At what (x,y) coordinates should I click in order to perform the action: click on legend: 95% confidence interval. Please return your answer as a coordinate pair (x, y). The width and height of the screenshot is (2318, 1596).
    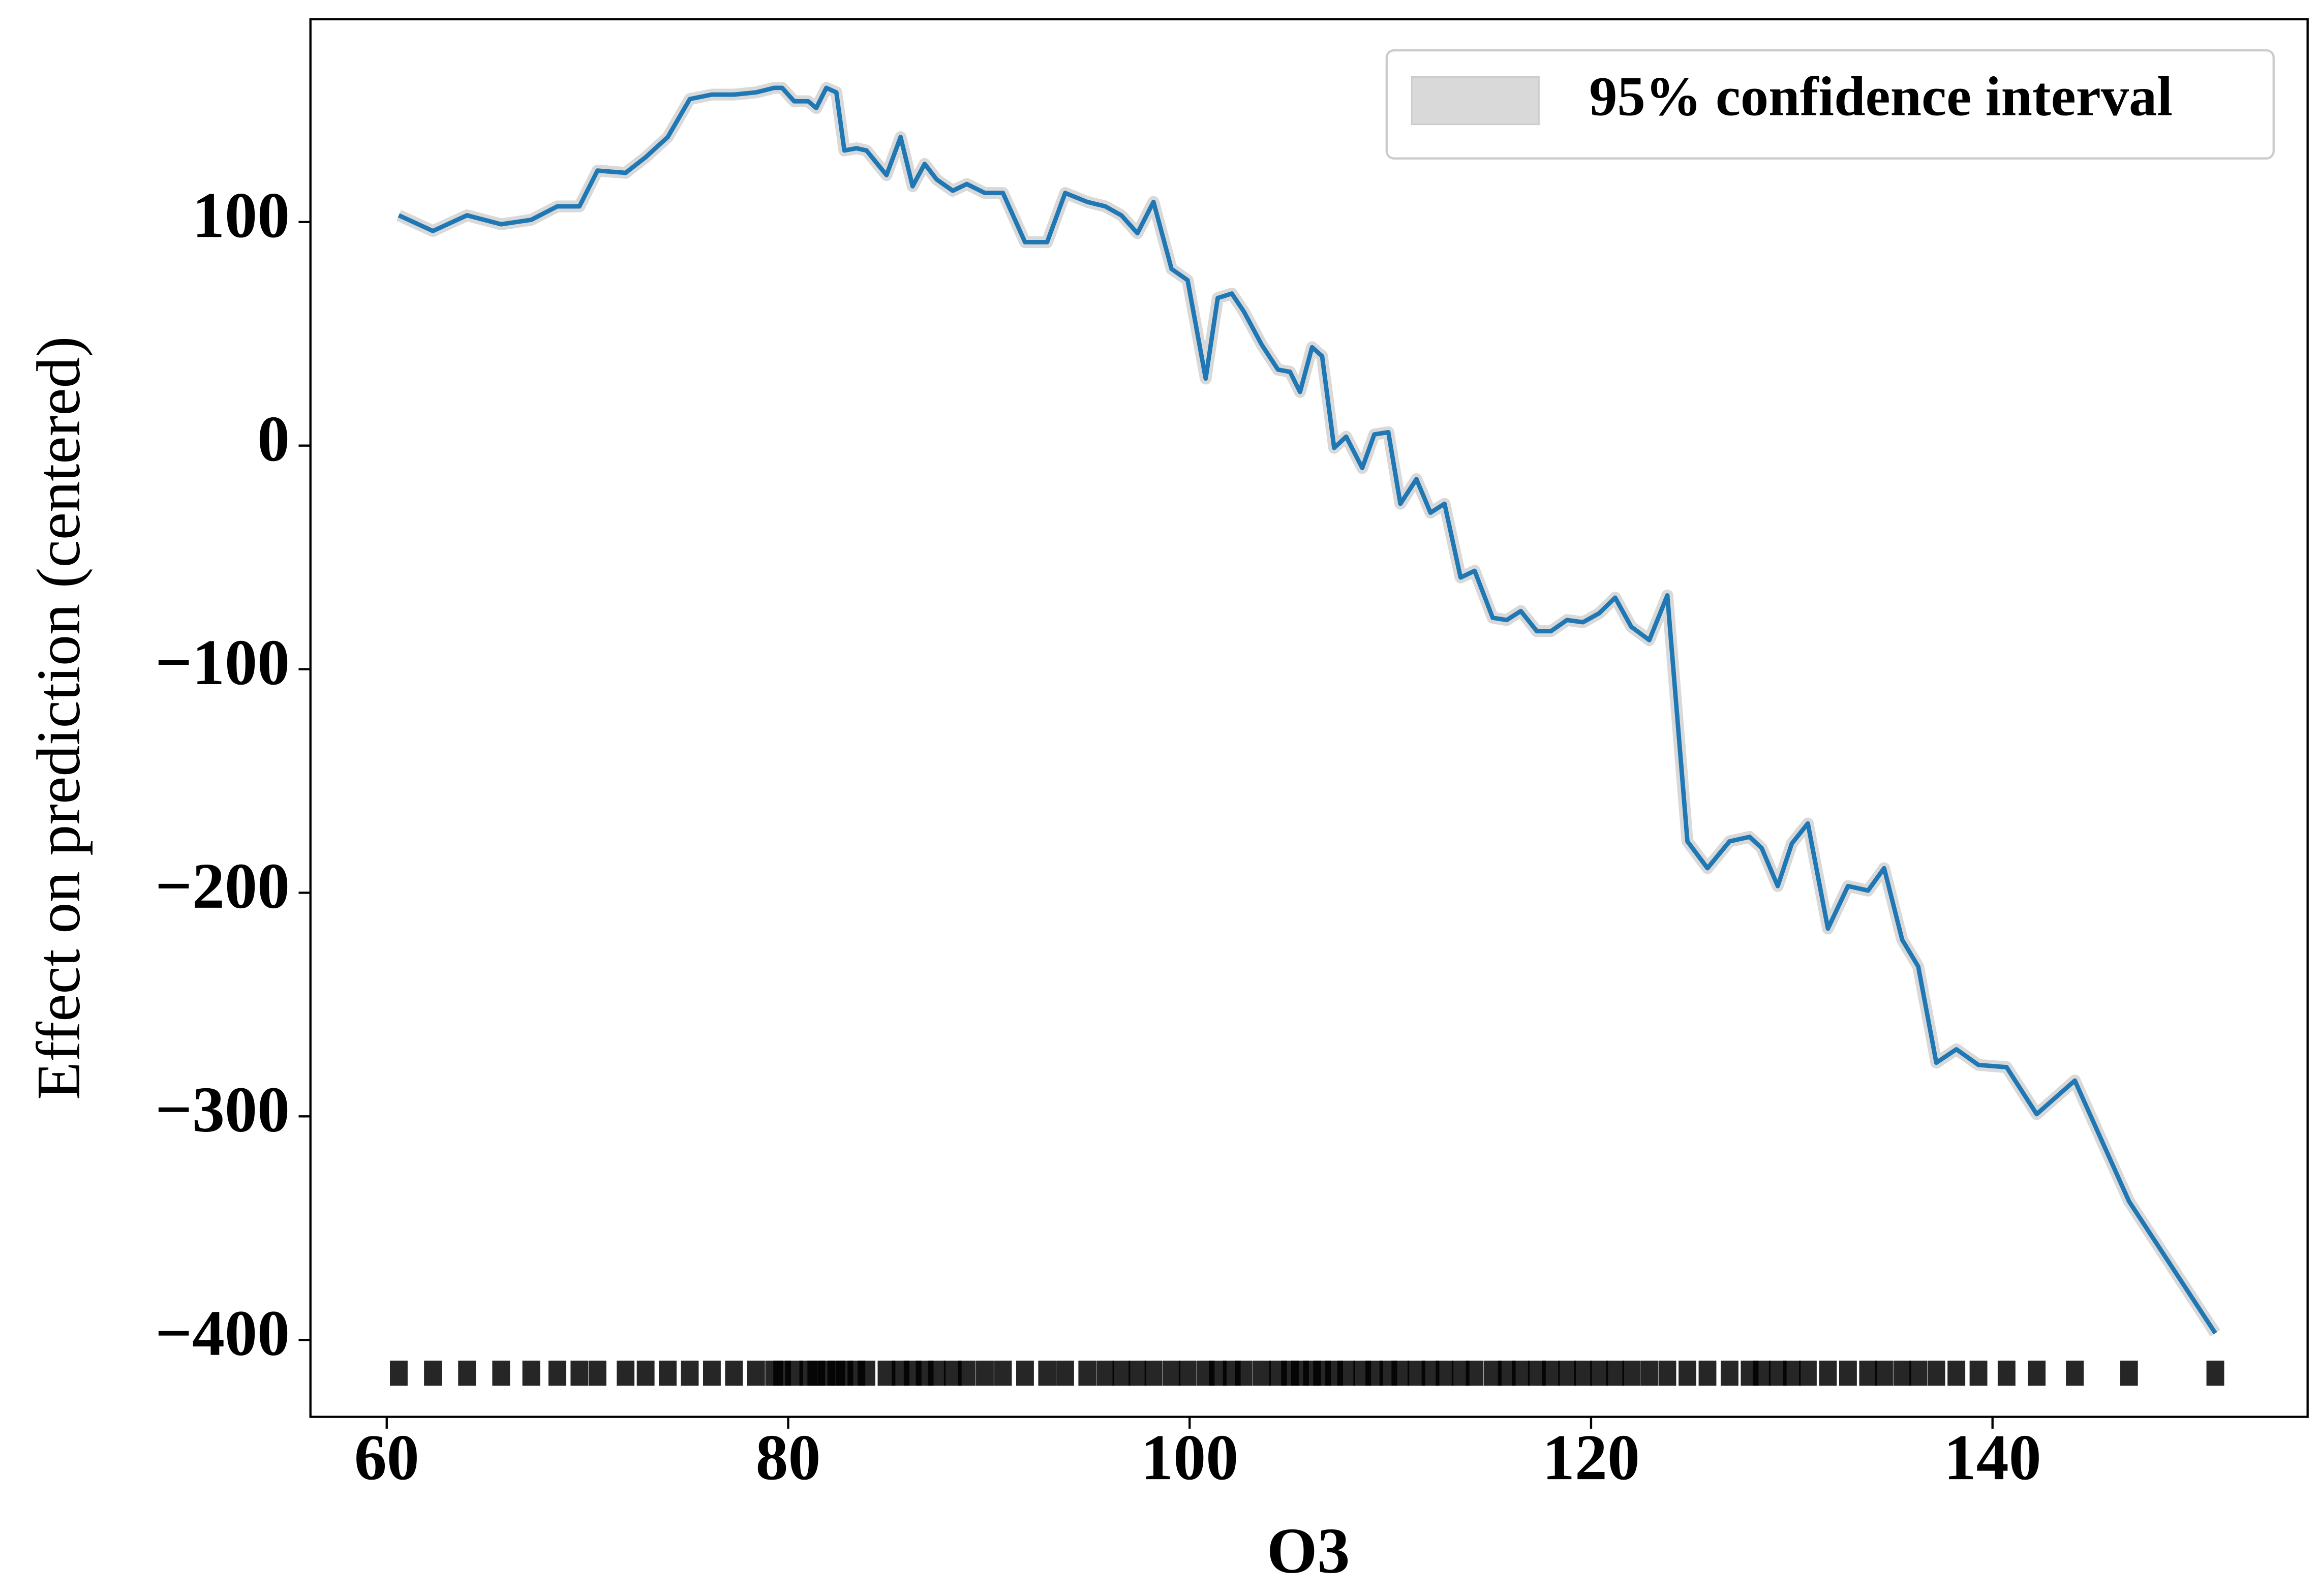
    Looking at the image, I should click on (1830, 104).